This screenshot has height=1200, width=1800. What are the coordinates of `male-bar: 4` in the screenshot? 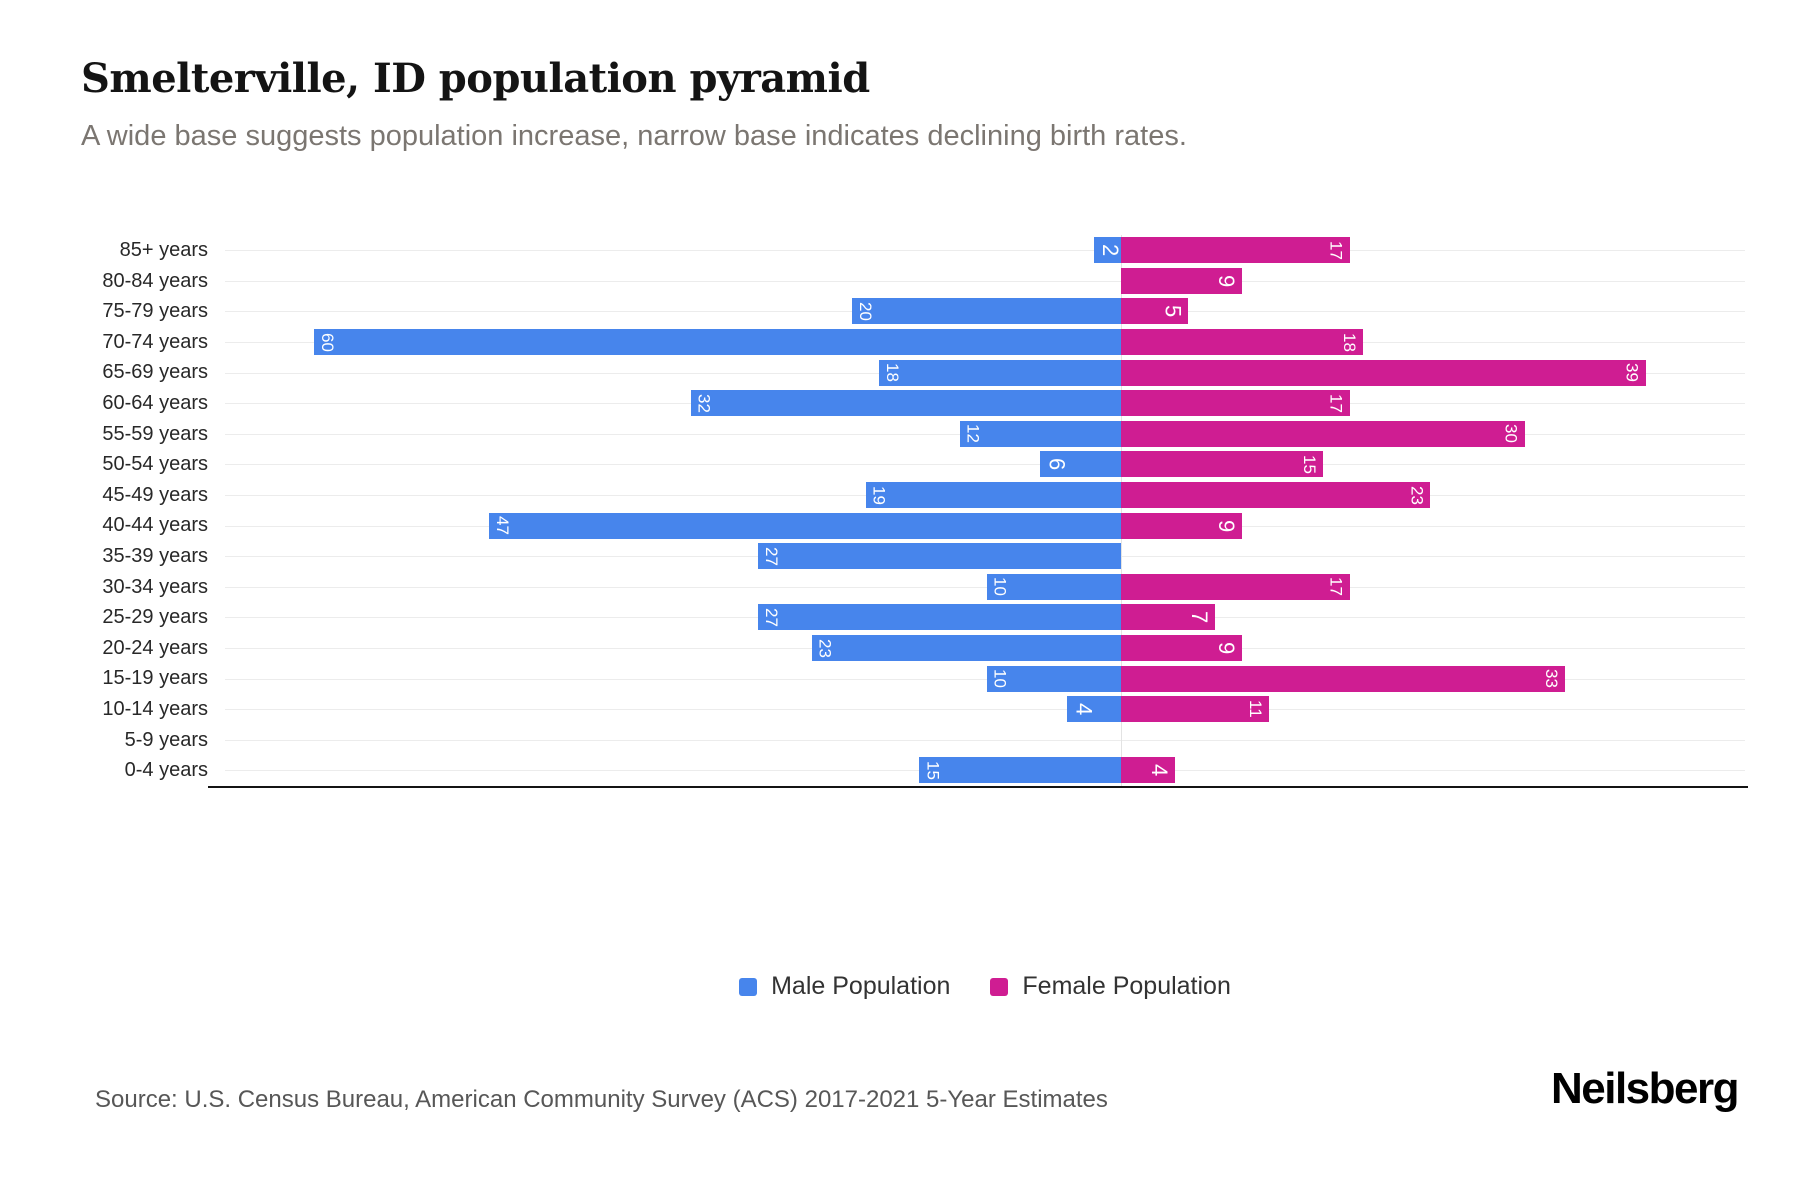 It's located at (1094, 709).